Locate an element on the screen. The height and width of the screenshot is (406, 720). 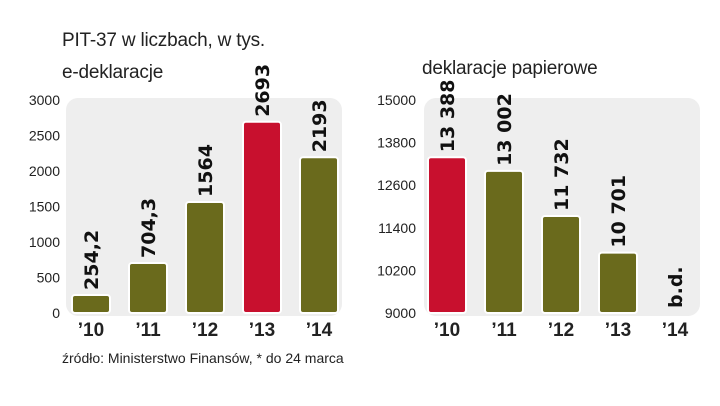
y-tick-label-1-2: 11400 is located at coordinates (397, 228).